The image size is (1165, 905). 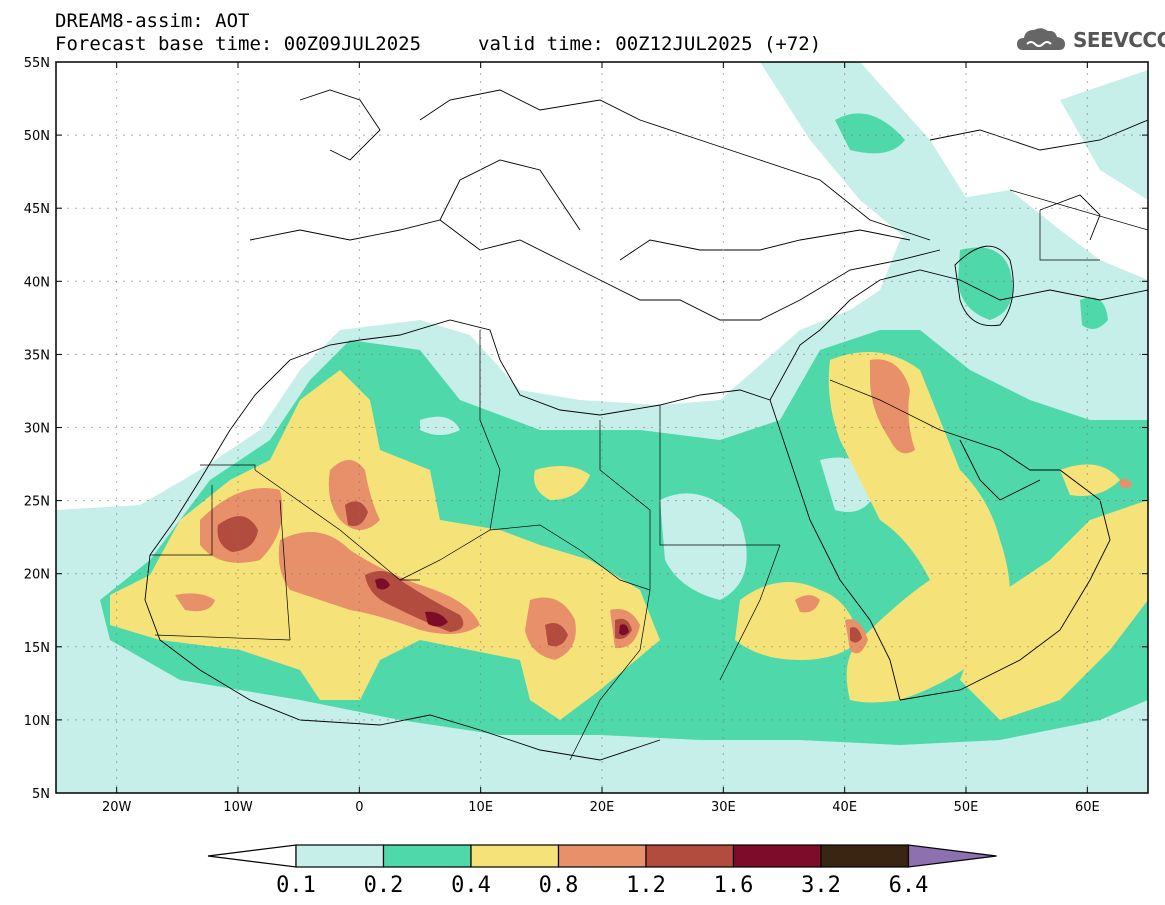 What do you see at coordinates (37, 721) in the screenshot?
I see `lat-label: 10N` at bounding box center [37, 721].